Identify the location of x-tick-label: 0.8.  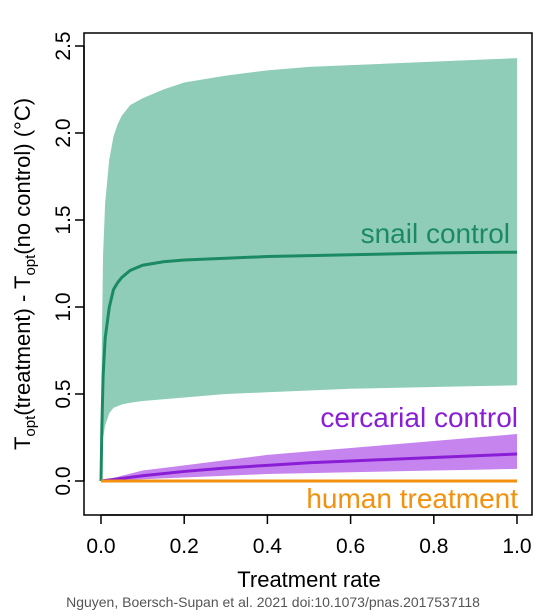
(433, 546).